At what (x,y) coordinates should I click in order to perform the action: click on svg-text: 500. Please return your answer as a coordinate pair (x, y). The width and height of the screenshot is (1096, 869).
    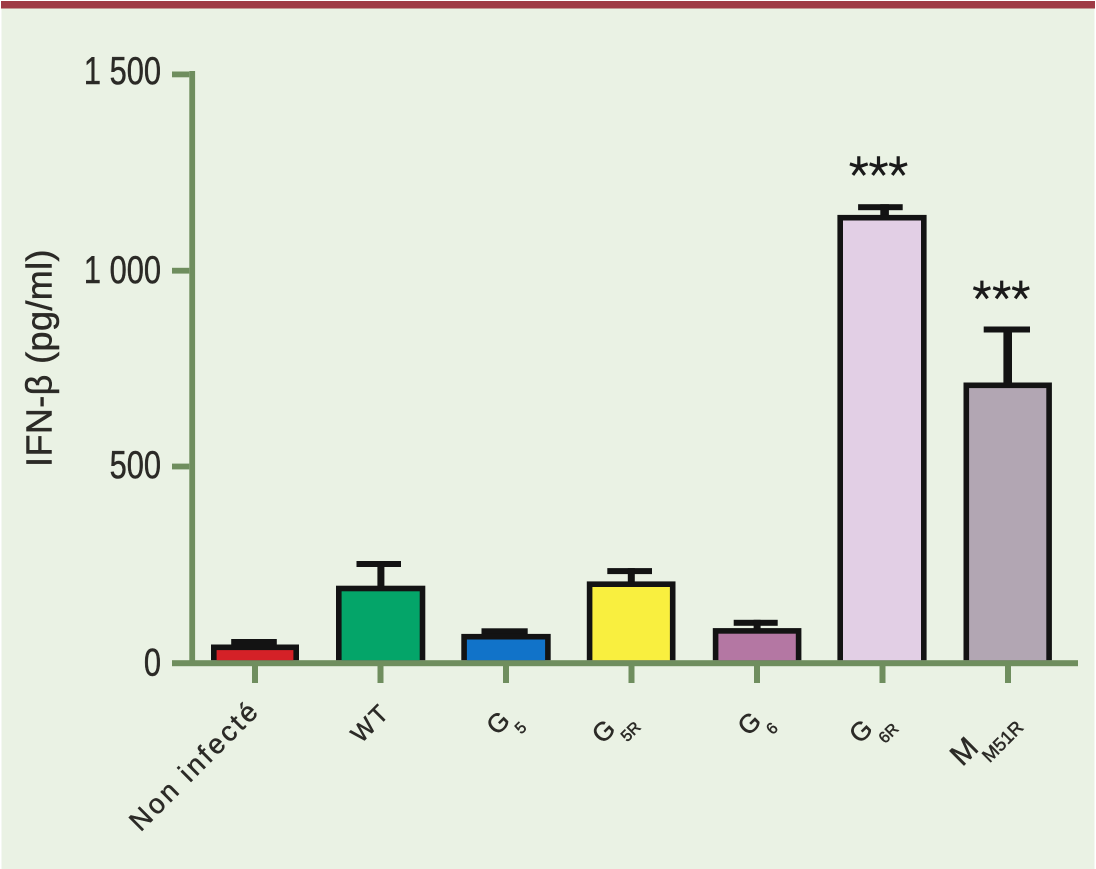
    Looking at the image, I should click on (135, 465).